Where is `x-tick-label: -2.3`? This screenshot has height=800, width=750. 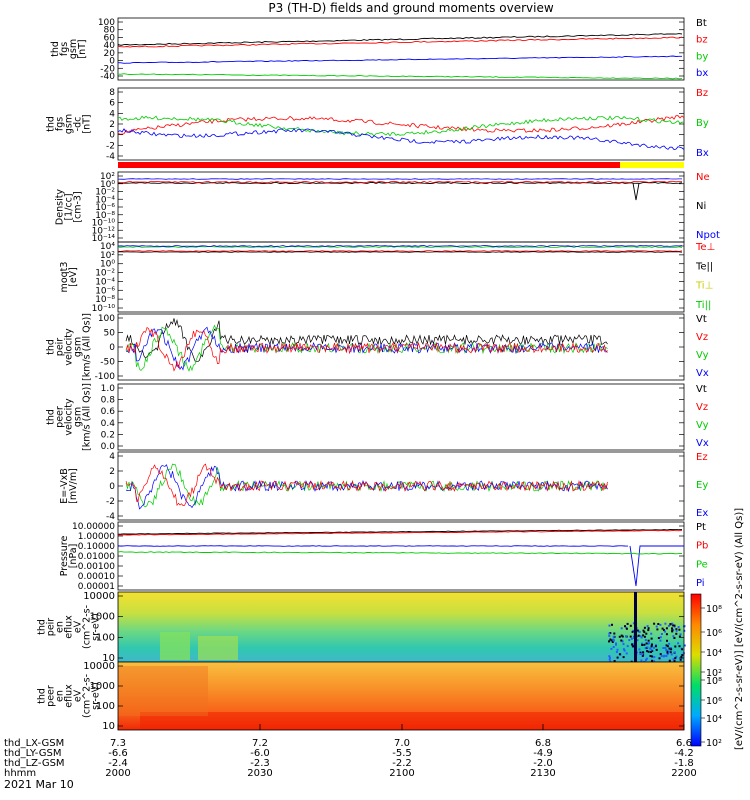
x-tick-label: -2.3 is located at coordinates (260, 763).